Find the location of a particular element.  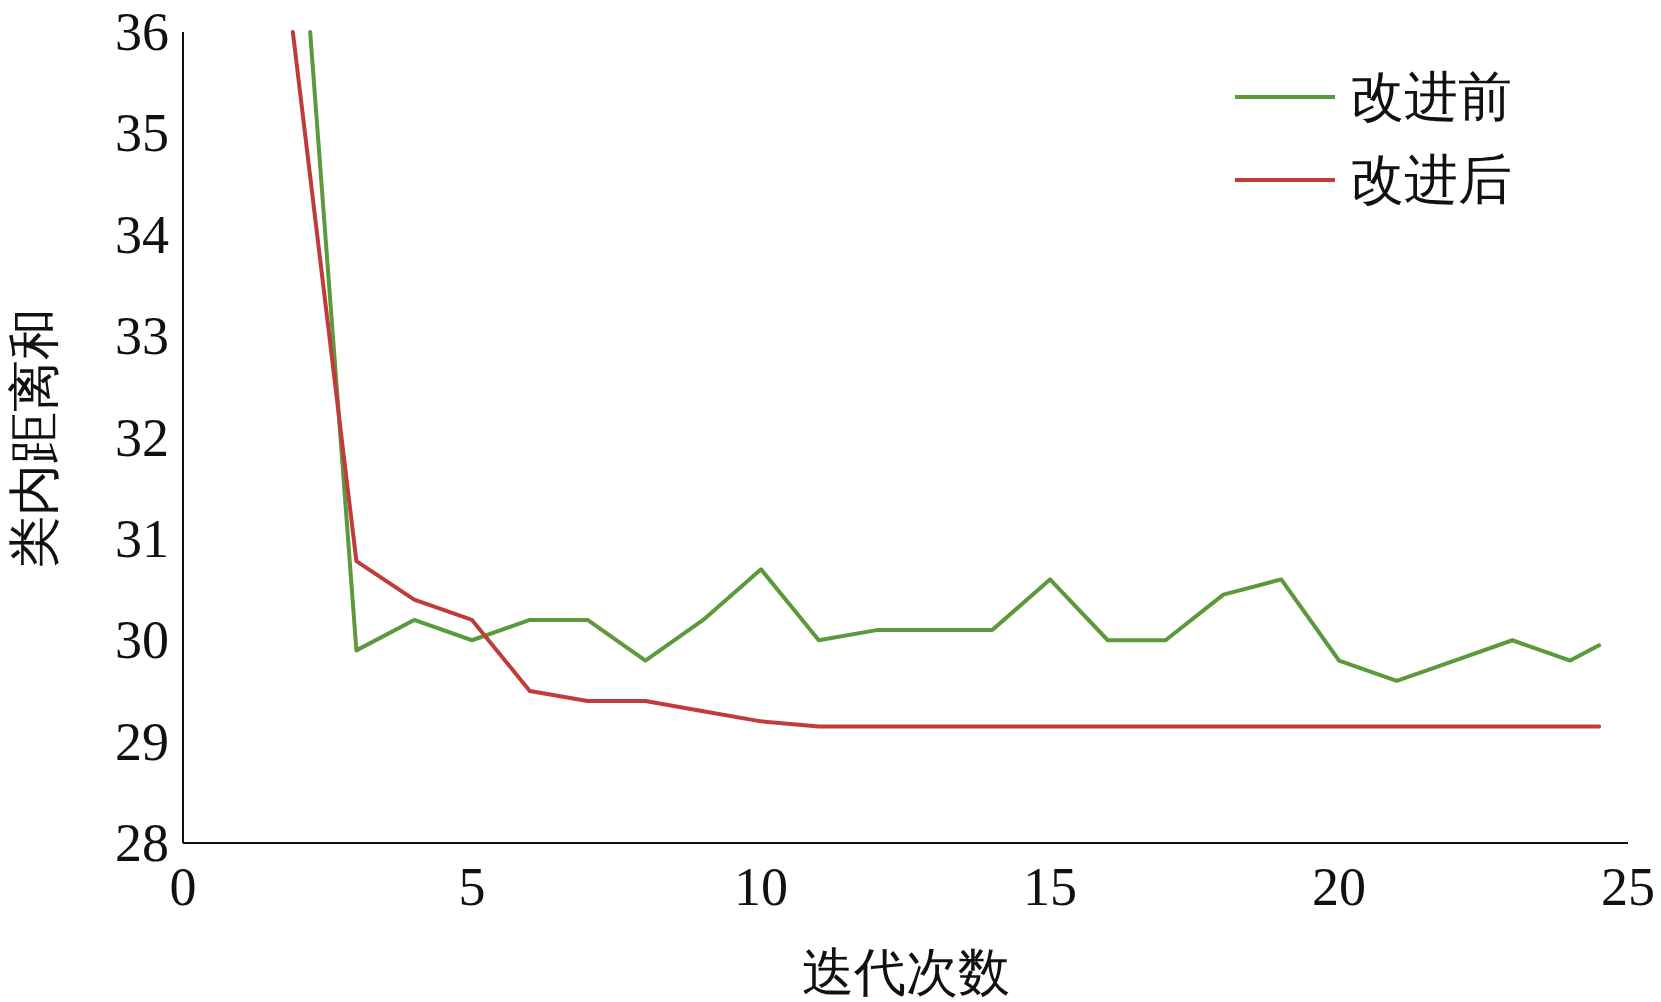

x-axis-title: 迭代次数 is located at coordinates (905, 972).